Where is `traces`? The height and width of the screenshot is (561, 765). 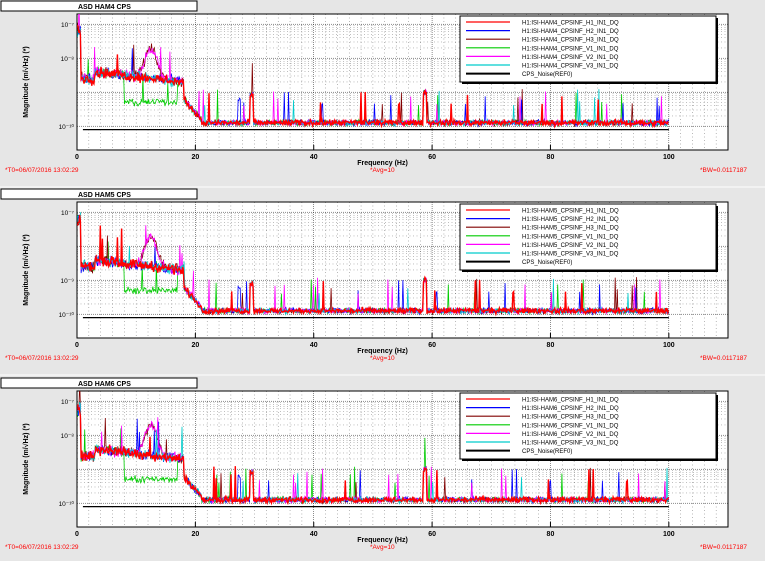
traces is located at coordinates (373, 265).